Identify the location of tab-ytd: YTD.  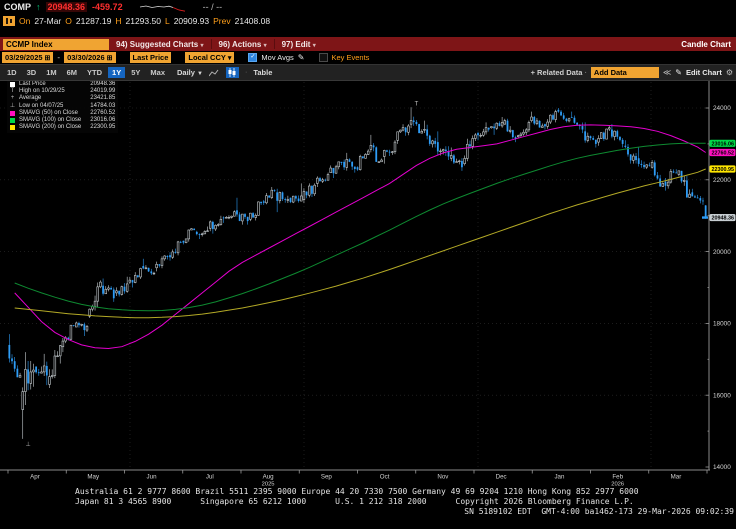
(95, 72).